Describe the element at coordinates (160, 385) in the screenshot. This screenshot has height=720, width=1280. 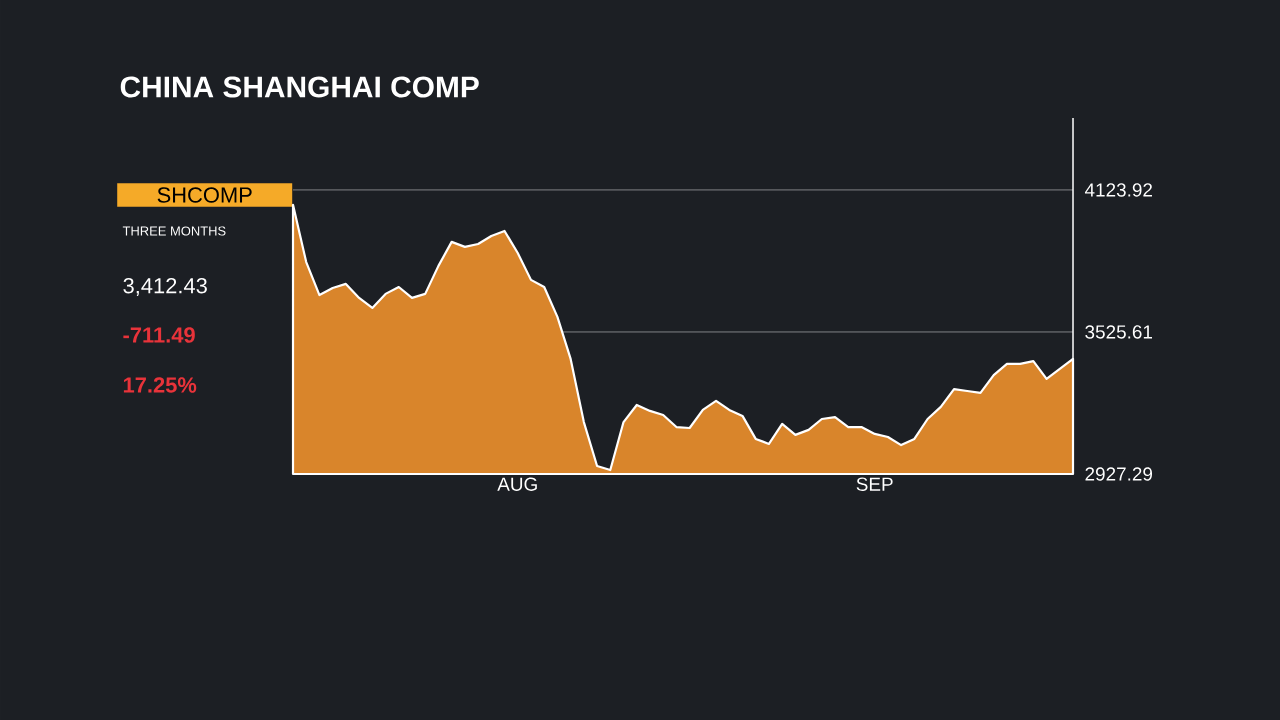
I see `text: 17.25%` at that location.